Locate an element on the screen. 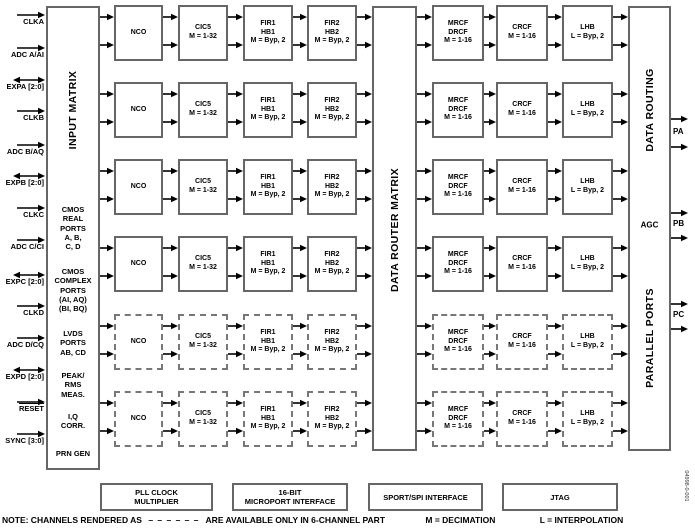 The width and height of the screenshot is (695, 529). pll-clock-multiplier-block: PLL CLOCK MULTIPLIER is located at coordinates (156, 497).